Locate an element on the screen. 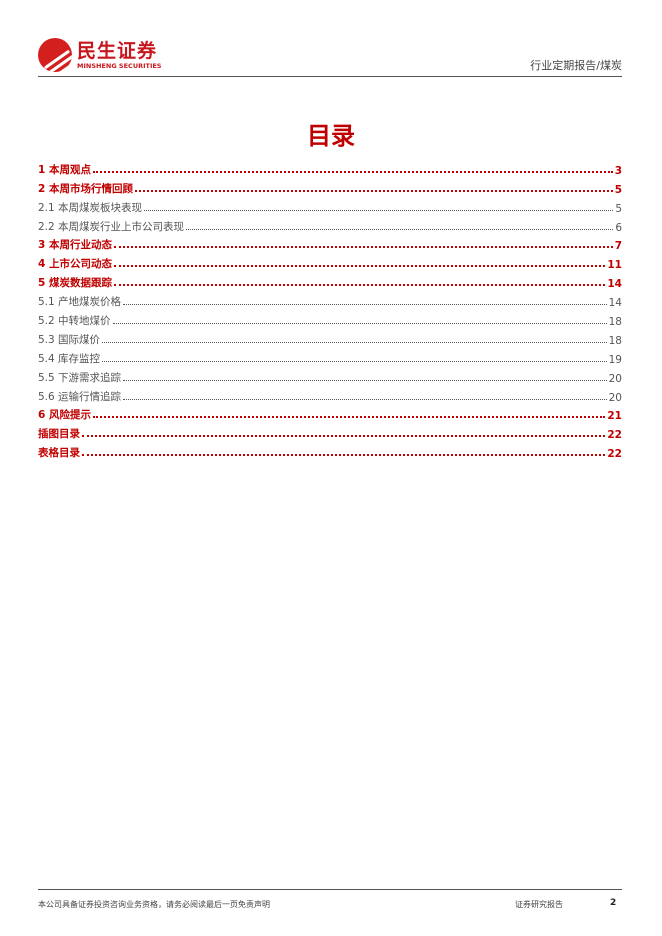  toc-entry: 3 本周行业动态 7 is located at coordinates (330, 243).